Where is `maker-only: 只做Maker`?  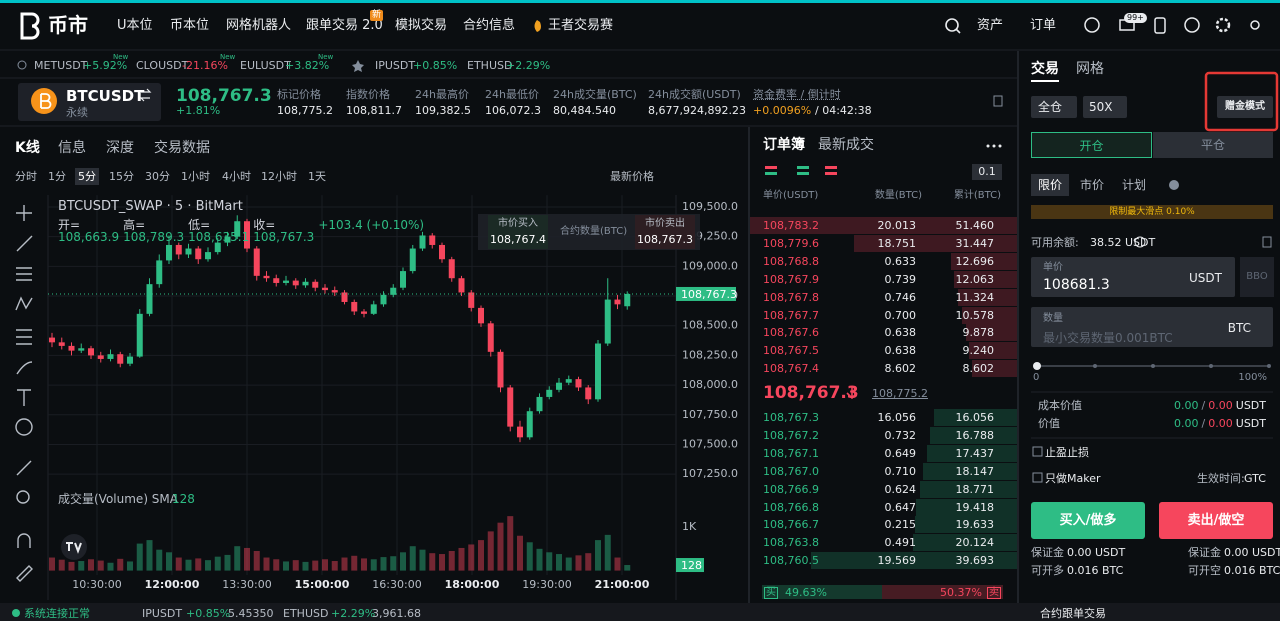
maker-only: 只做Maker is located at coordinates (1073, 478).